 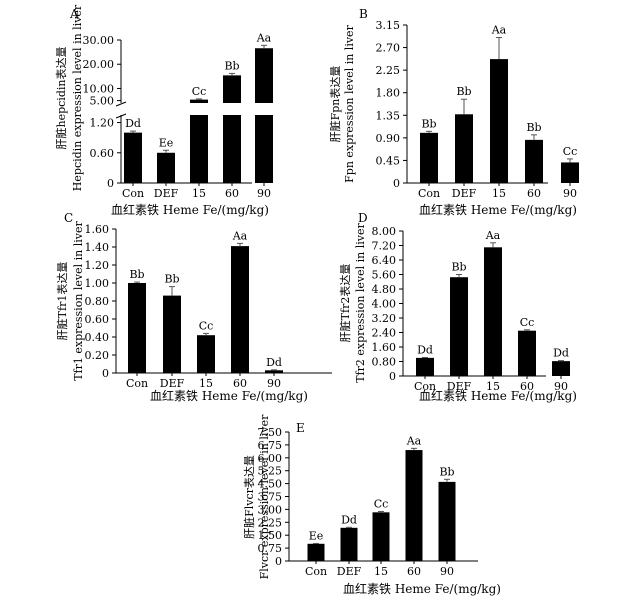 I want to click on y-tick-label: 3.20, so click(x=384, y=318).